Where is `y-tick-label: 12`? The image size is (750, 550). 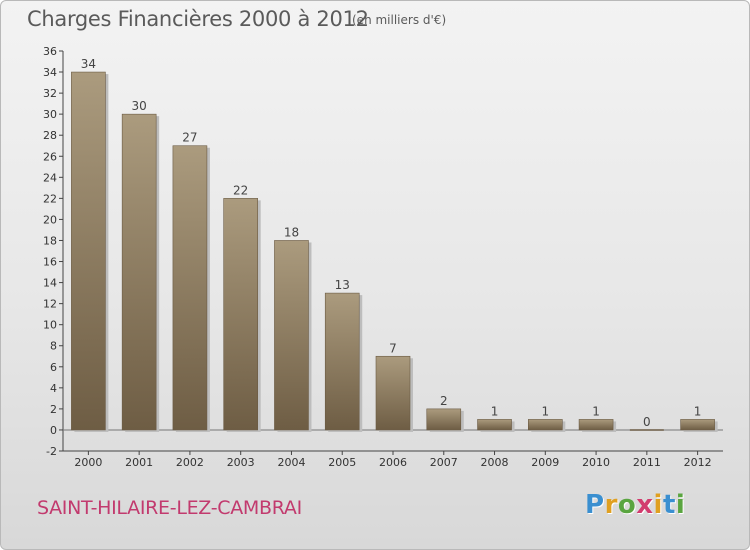 y-tick-label: 12 is located at coordinates (50, 304).